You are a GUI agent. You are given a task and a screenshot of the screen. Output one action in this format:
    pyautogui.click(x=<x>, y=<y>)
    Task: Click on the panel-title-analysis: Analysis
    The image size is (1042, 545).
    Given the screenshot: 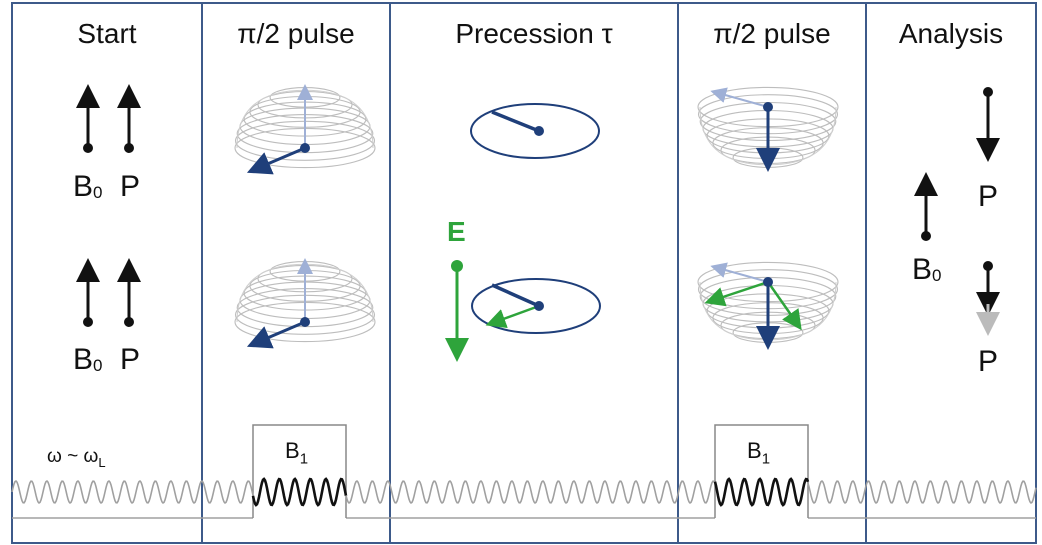 What is the action you would take?
    pyautogui.click(x=951, y=33)
    